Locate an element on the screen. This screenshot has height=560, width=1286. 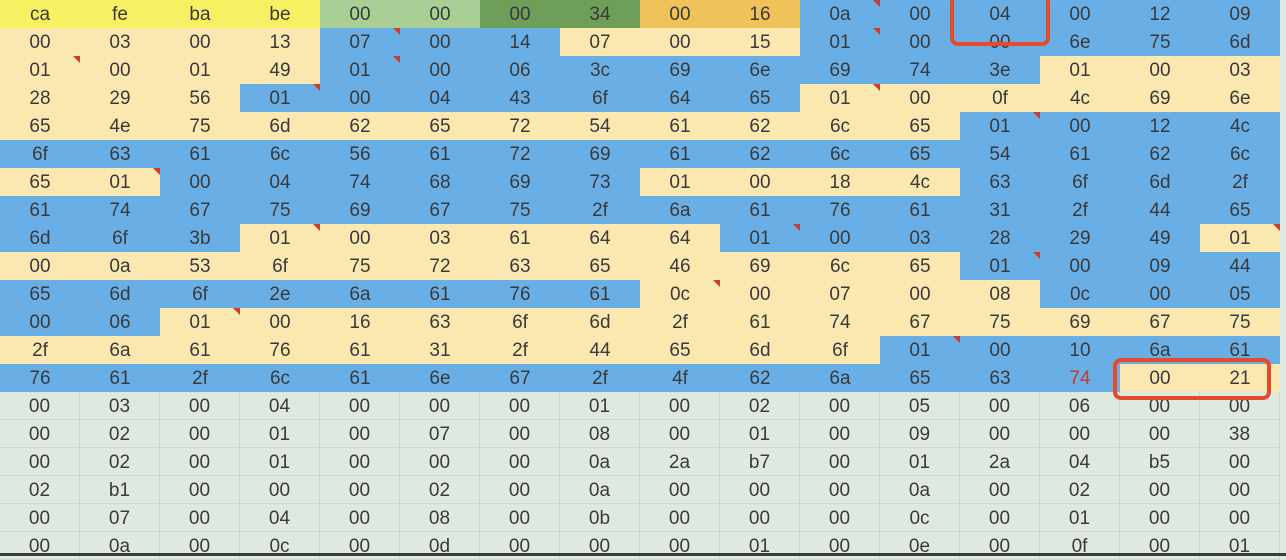
hex-cell: 0b is located at coordinates (600, 518).